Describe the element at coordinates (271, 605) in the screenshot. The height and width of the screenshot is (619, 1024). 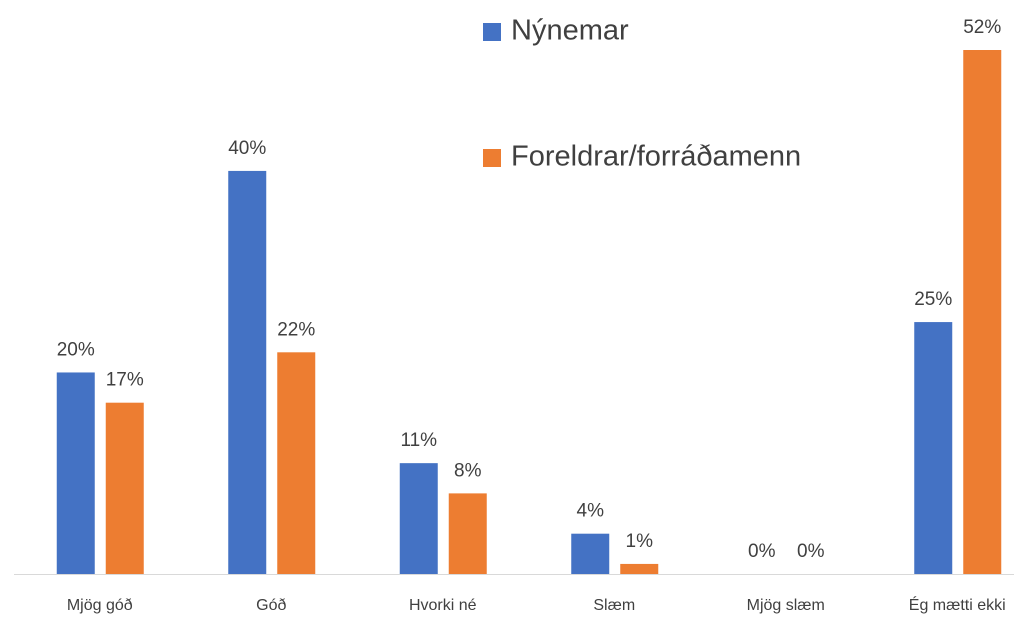
I see `x-tick-label: Góð` at that location.